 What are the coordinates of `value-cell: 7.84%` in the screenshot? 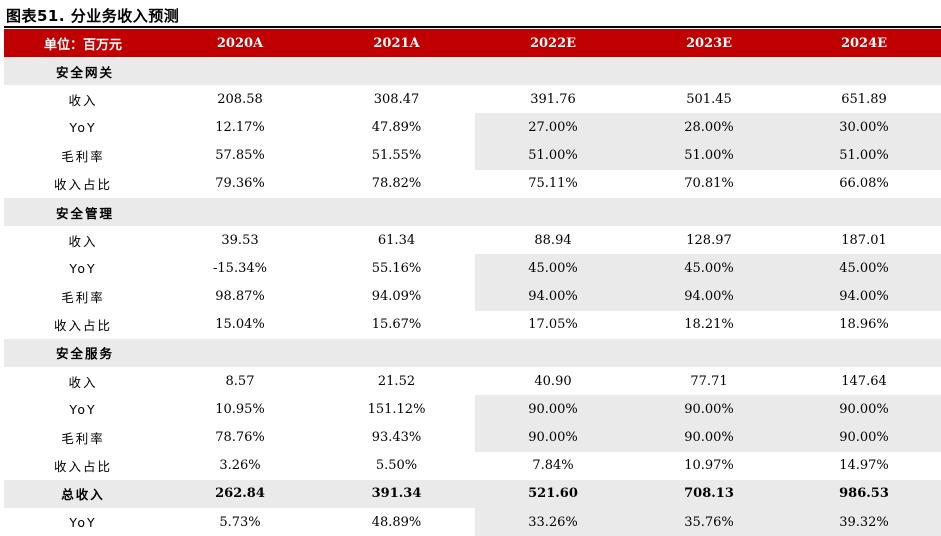 It's located at (553, 466).